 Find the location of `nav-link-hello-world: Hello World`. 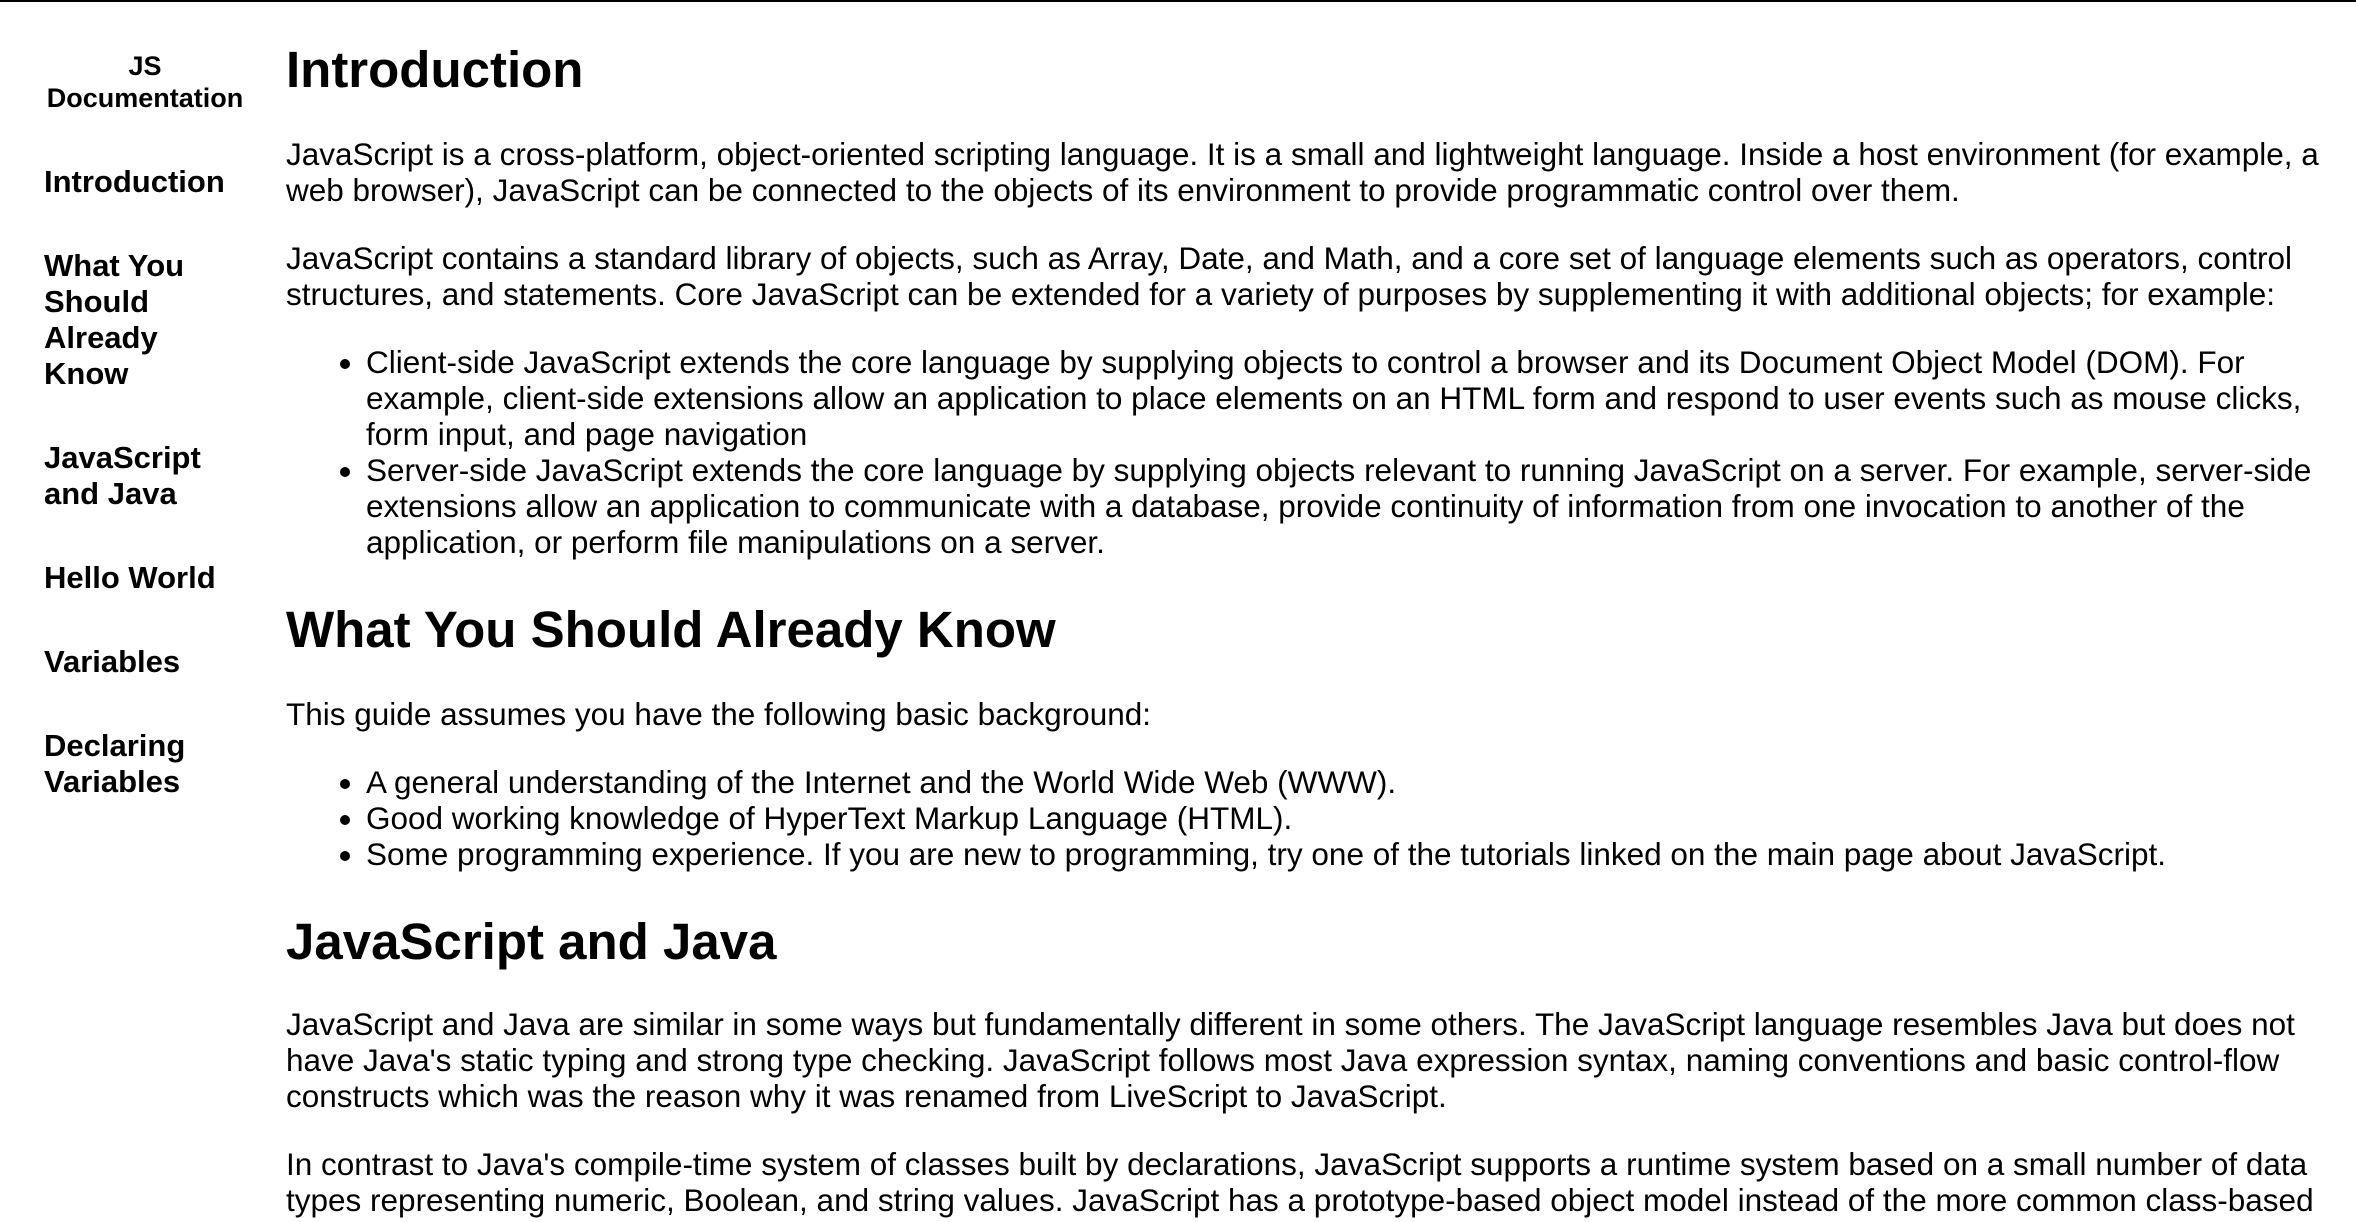

nav-link-hello-world: Hello World is located at coordinates (130, 577).